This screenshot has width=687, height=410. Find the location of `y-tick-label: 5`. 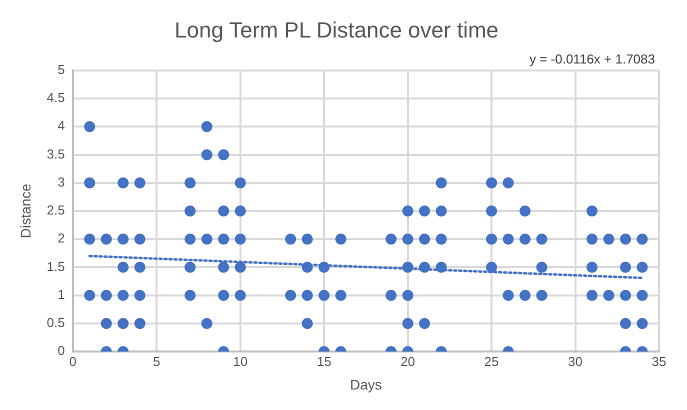

y-tick-label: 5 is located at coordinates (61, 69).